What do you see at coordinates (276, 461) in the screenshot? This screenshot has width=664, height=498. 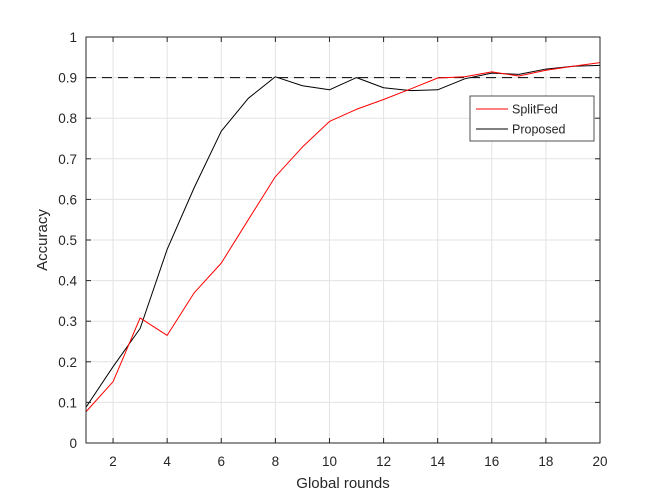 I see `x-tick-label: 8` at bounding box center [276, 461].